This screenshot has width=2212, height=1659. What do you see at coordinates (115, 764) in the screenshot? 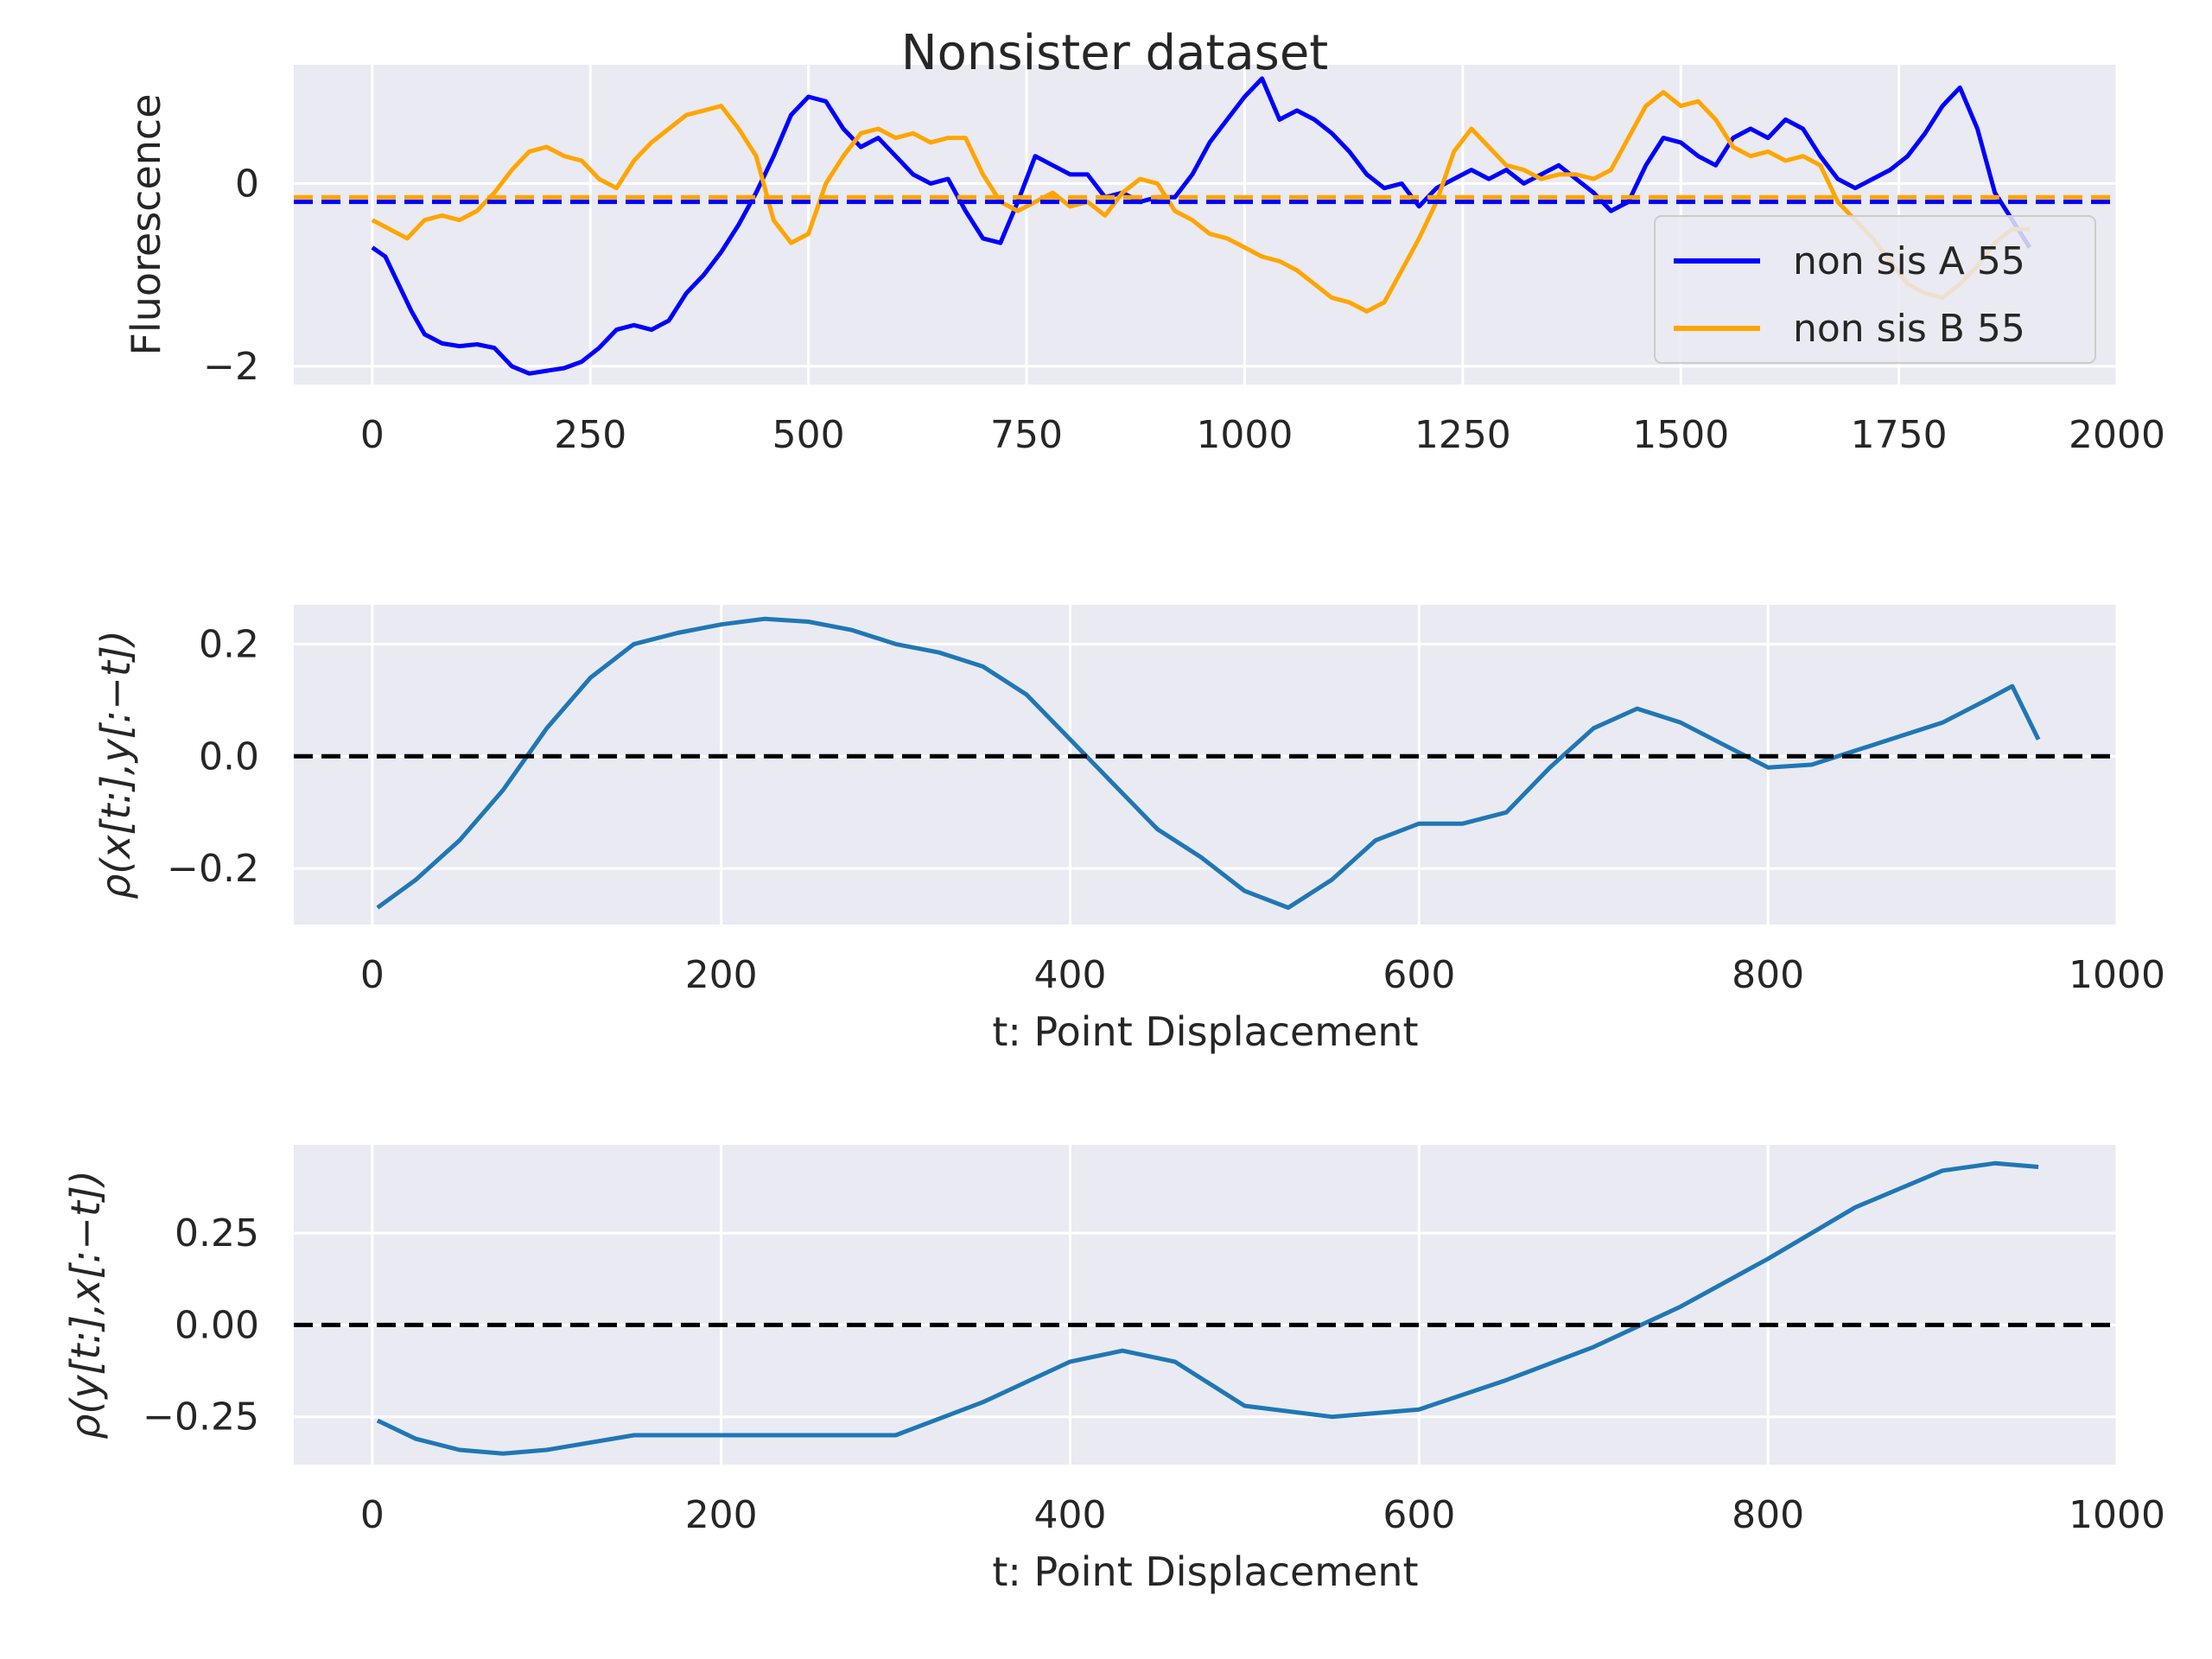
I see `y-axis-label: ρ(x[t:],y[:−t])` at bounding box center [115, 764].